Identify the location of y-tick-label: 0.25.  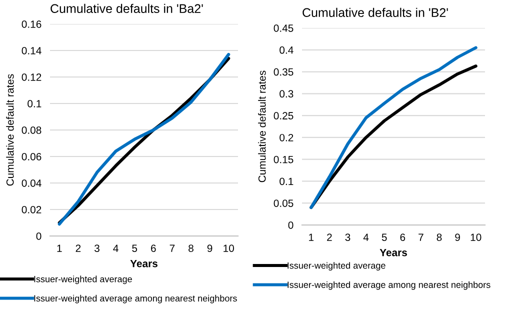
(284, 116).